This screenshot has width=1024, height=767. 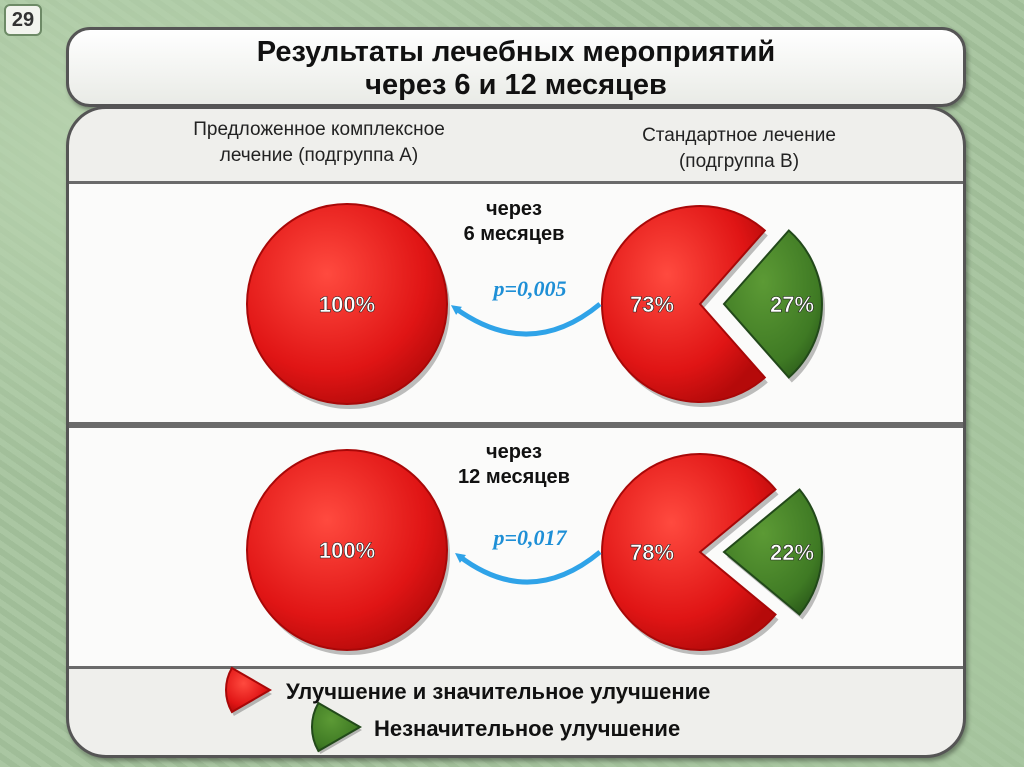 What do you see at coordinates (23, 20) in the screenshot?
I see `slide-number: 29` at bounding box center [23, 20].